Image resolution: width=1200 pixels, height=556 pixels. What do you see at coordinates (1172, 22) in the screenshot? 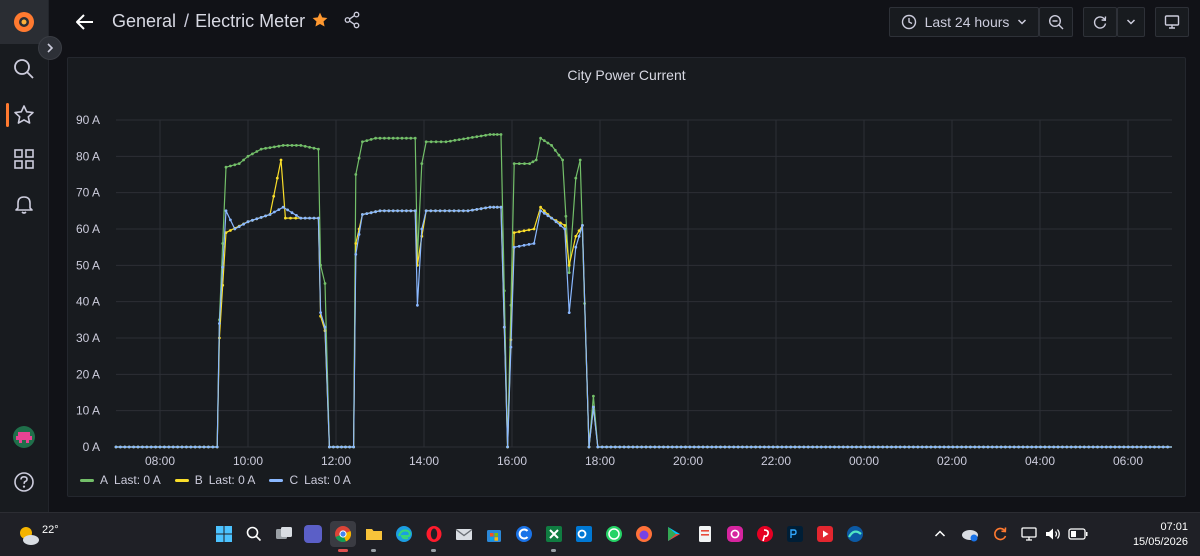
I see `tv-mode-button` at bounding box center [1172, 22].